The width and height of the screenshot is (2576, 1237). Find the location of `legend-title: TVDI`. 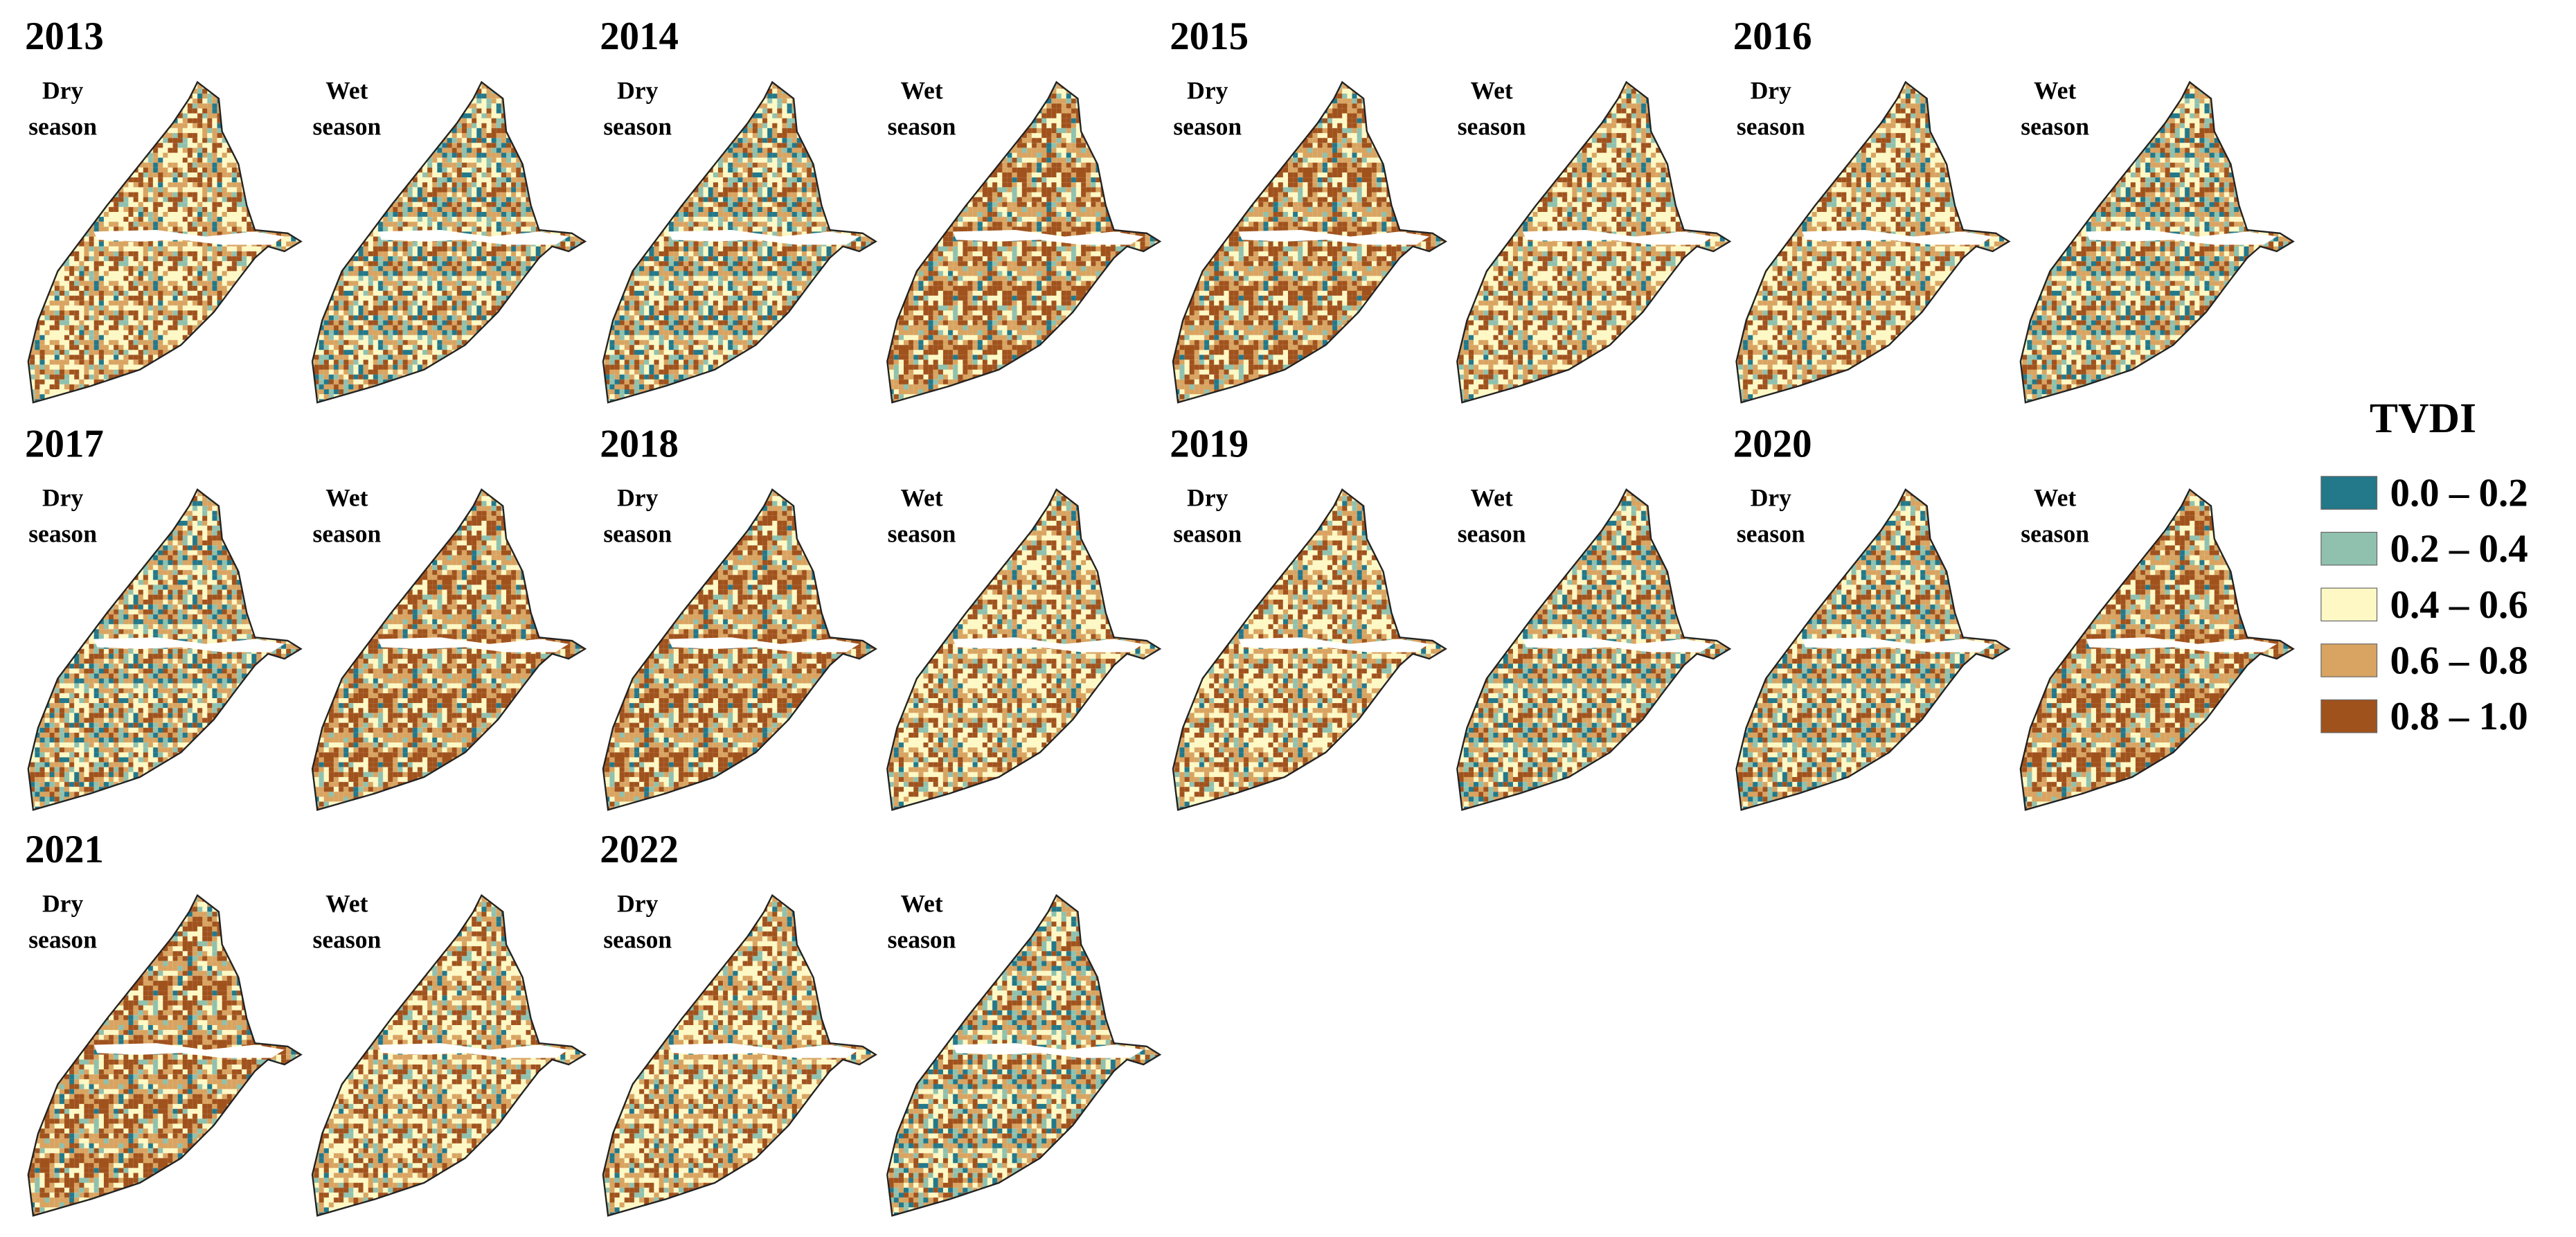

legend-title: TVDI is located at coordinates (2423, 418).